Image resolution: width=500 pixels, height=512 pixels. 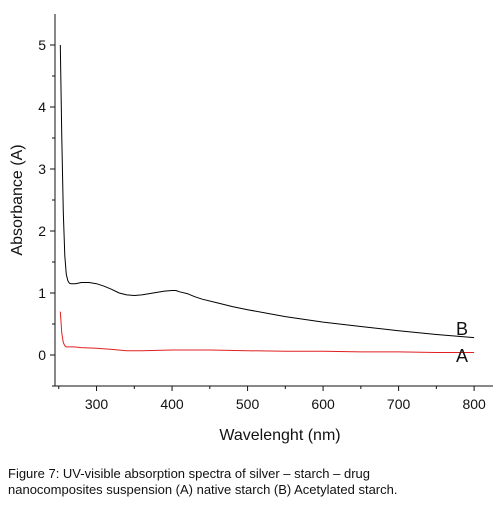 What do you see at coordinates (46, 212) in the screenshot?
I see `y-axis-ticks: 0 1 2 3 4 5` at bounding box center [46, 212].